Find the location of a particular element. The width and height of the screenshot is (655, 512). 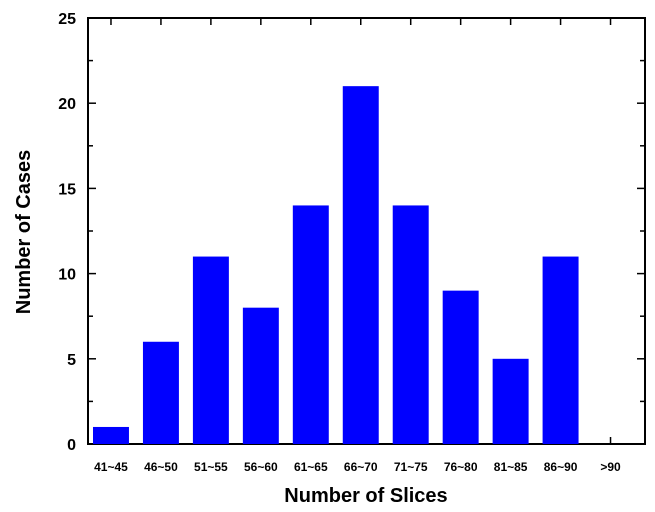

y-tick-label: 25 is located at coordinates (67, 19).